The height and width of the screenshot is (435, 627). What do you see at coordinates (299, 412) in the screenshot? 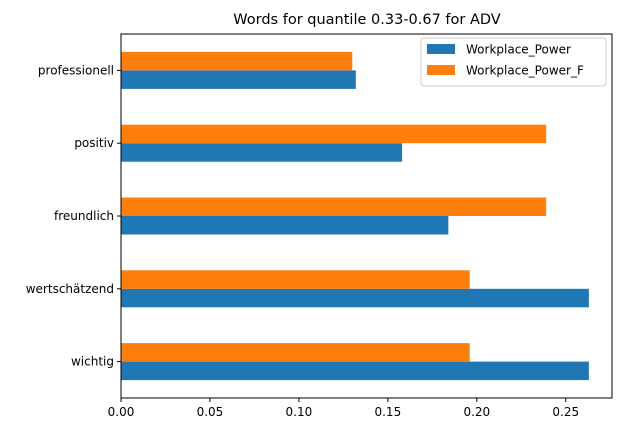
I see `x-tick-label: 0.10` at bounding box center [299, 412].